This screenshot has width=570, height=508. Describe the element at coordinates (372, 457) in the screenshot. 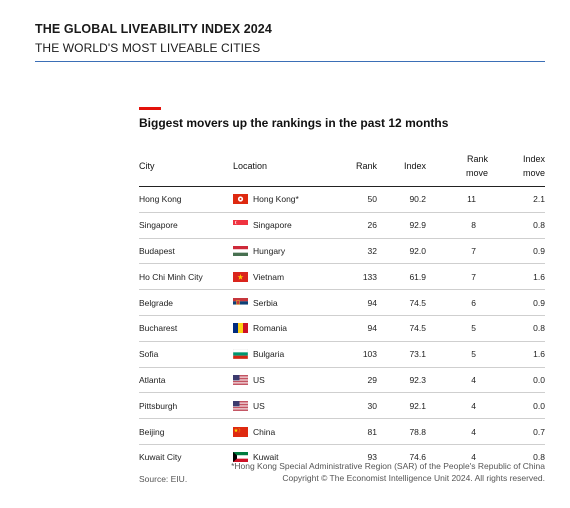

I see `cell-rank: 93` at that location.